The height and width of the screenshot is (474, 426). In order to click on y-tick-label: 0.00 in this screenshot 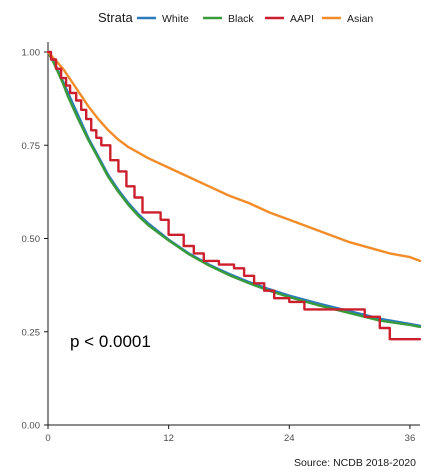, I will do `click(31, 426)`.